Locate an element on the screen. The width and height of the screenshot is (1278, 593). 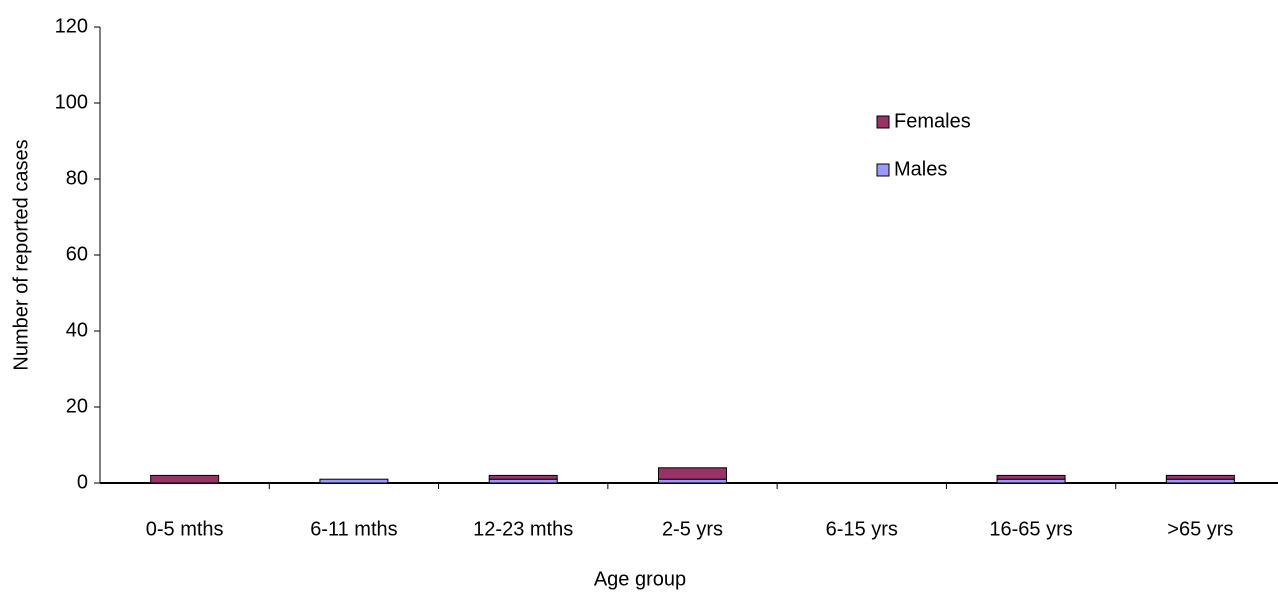
y-tick-label: 120 is located at coordinates (71, 26).